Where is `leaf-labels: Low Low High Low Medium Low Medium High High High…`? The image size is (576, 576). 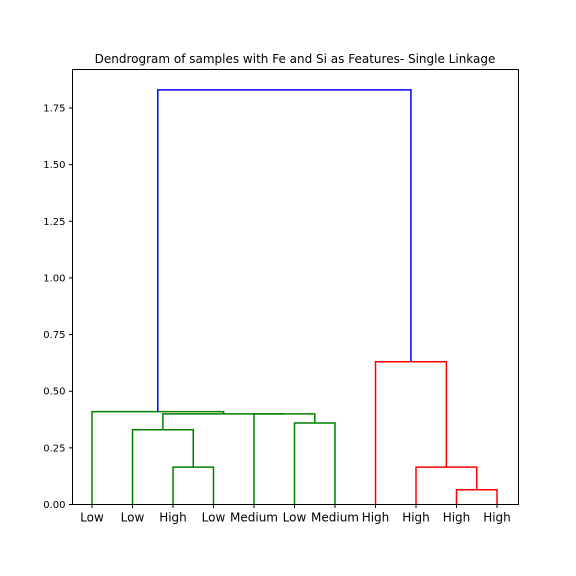 leaf-labels: Low Low High Low Medium Low Medium High High High… is located at coordinates (295, 514).